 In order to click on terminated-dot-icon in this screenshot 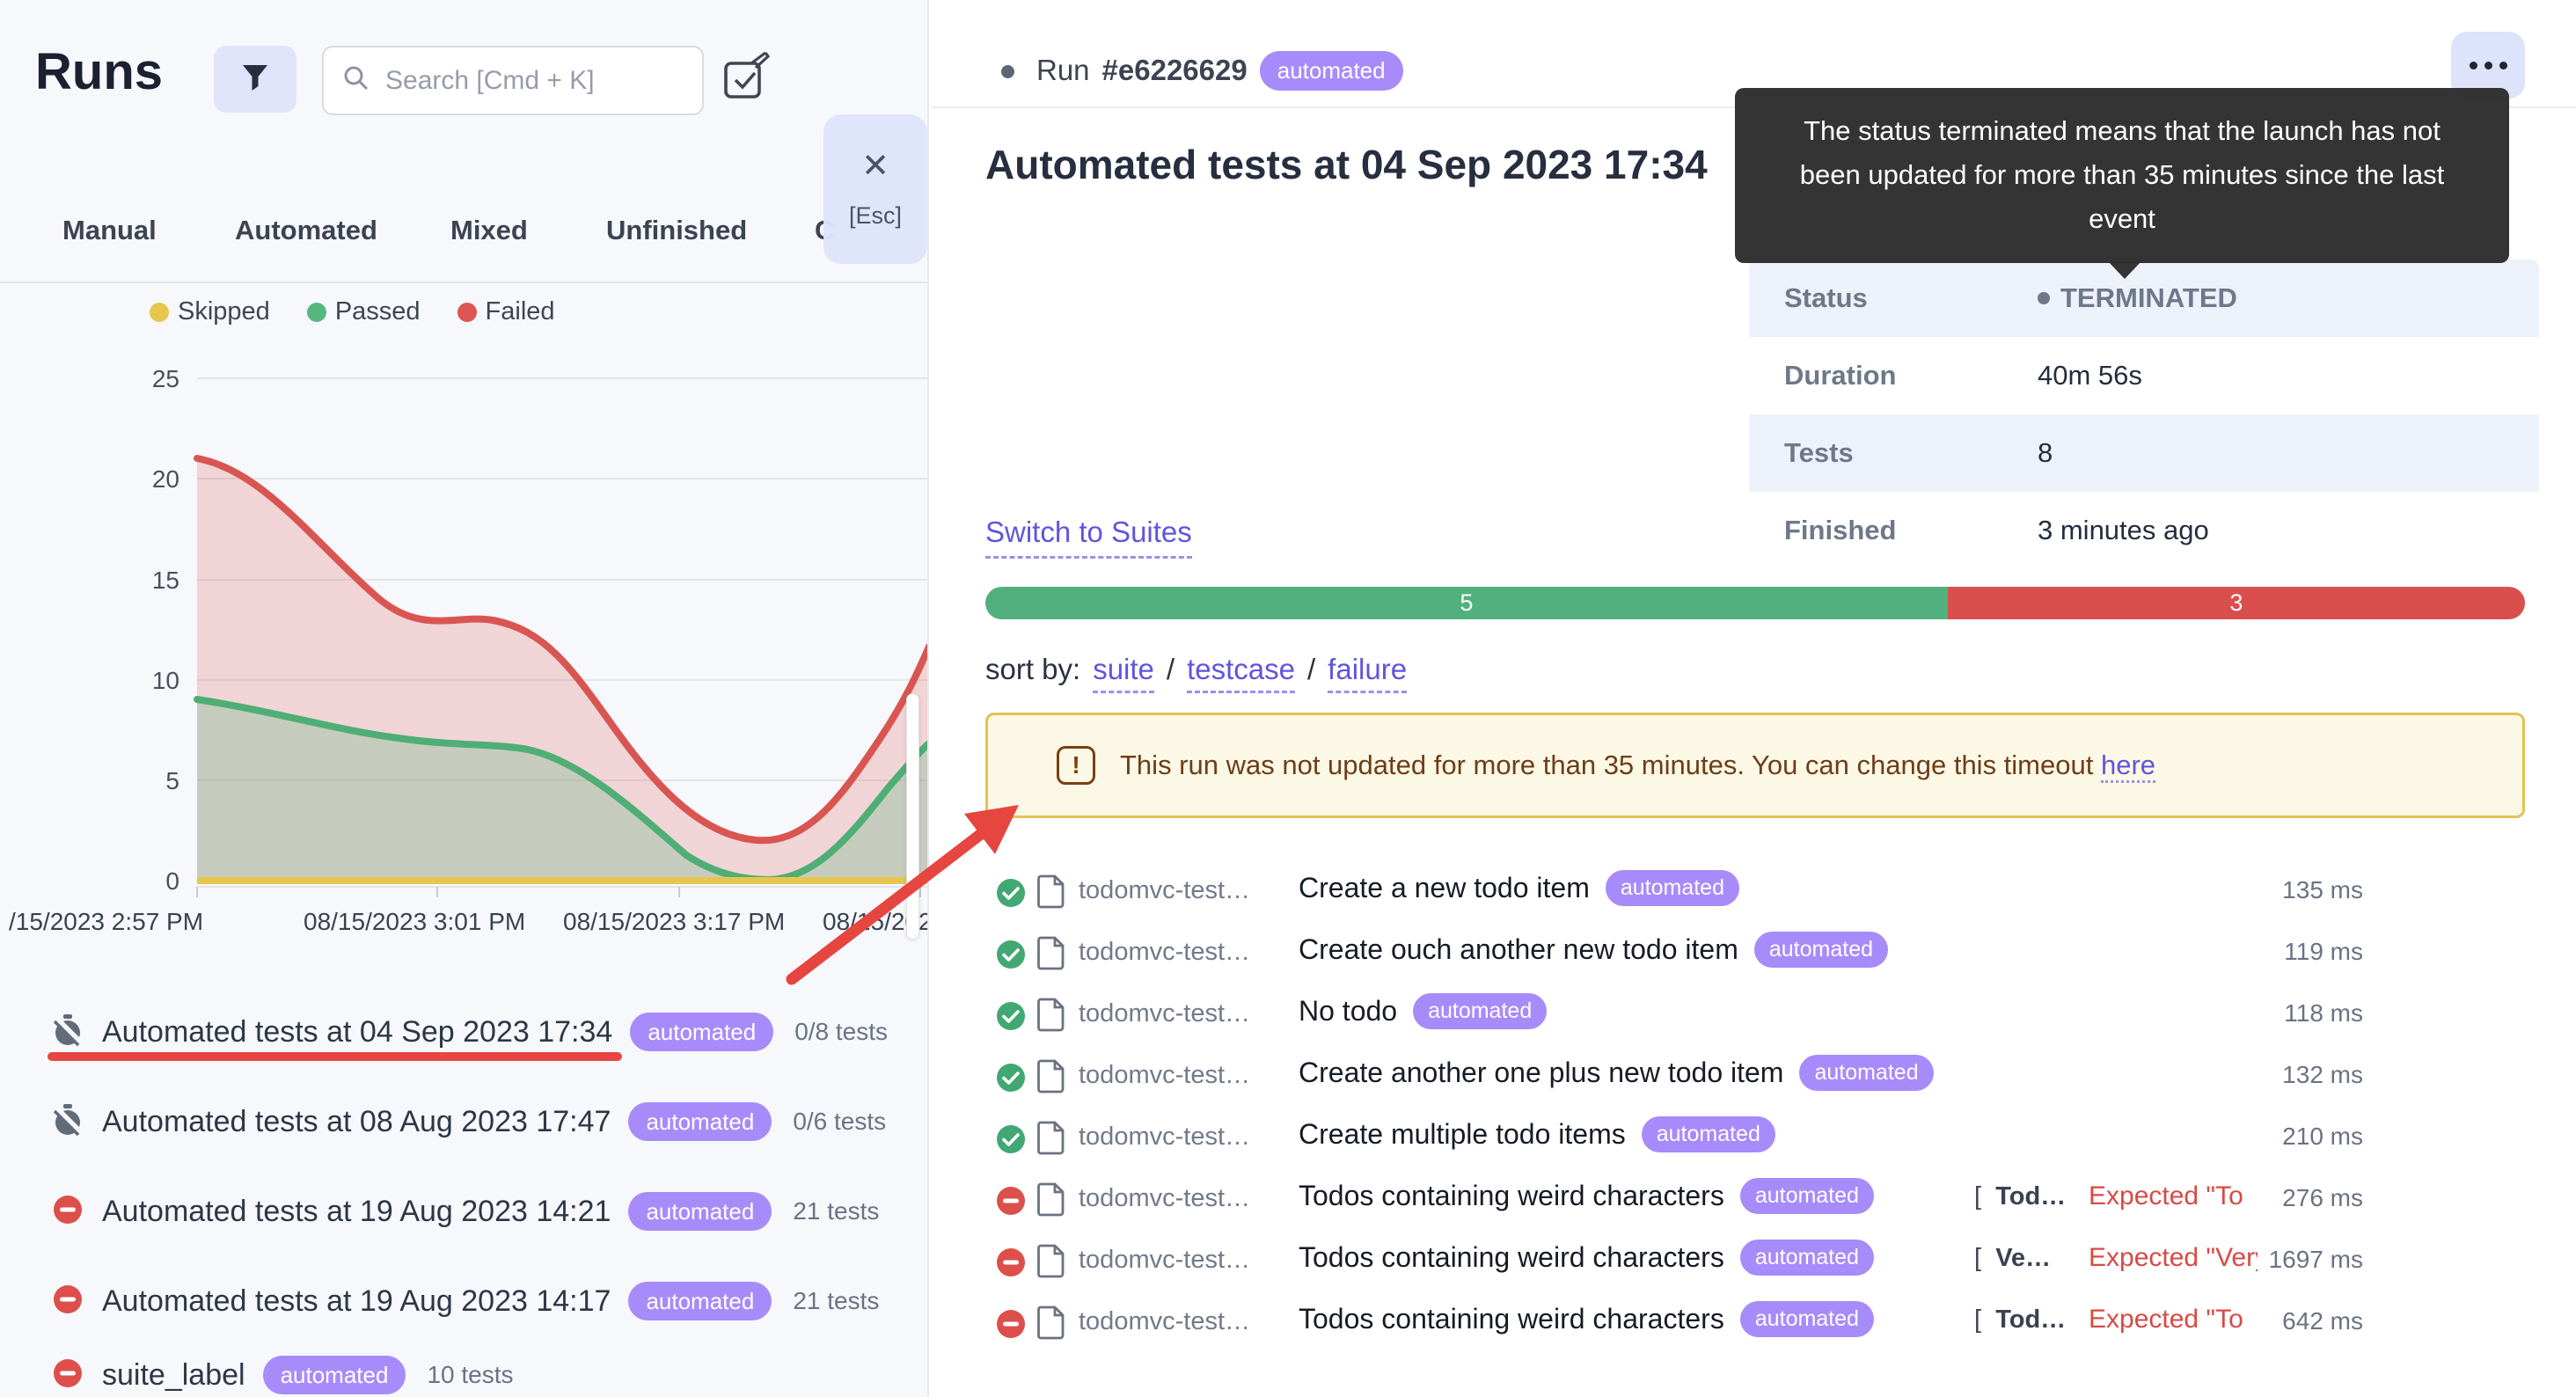, I will do `click(2044, 298)`.